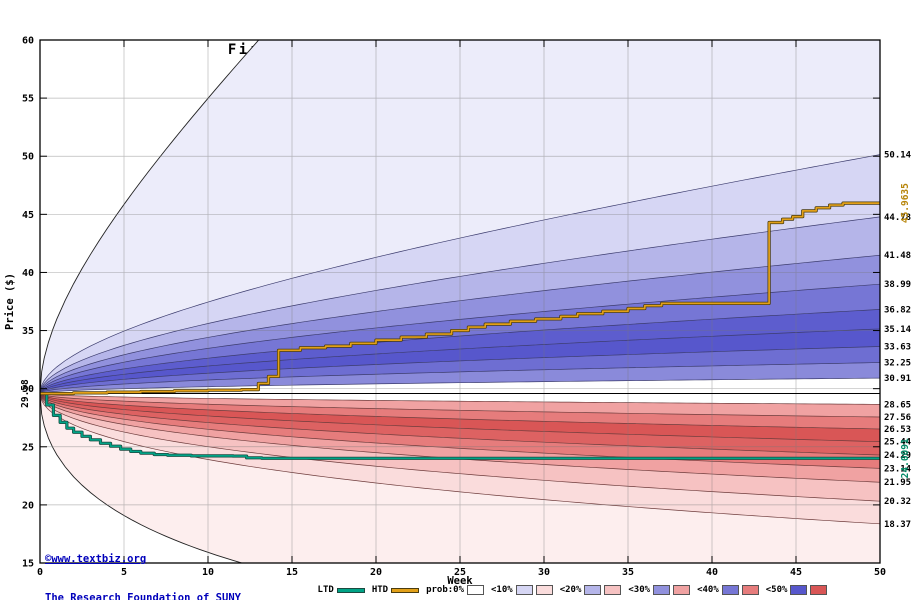 This screenshot has height=600, width=920. Describe the element at coordinates (897, 502) in the screenshot. I see `band-end-label: 20.32` at that location.